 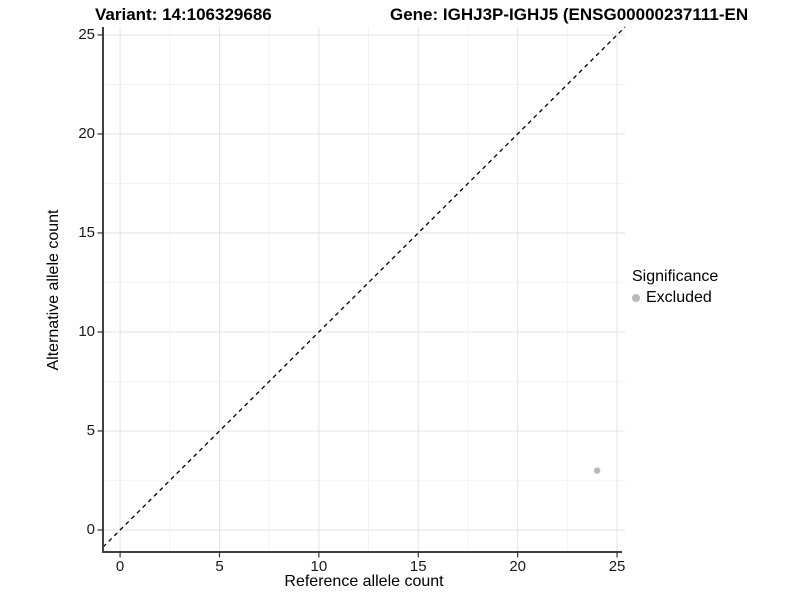 I want to click on x-tick-label: 15, so click(x=418, y=566).